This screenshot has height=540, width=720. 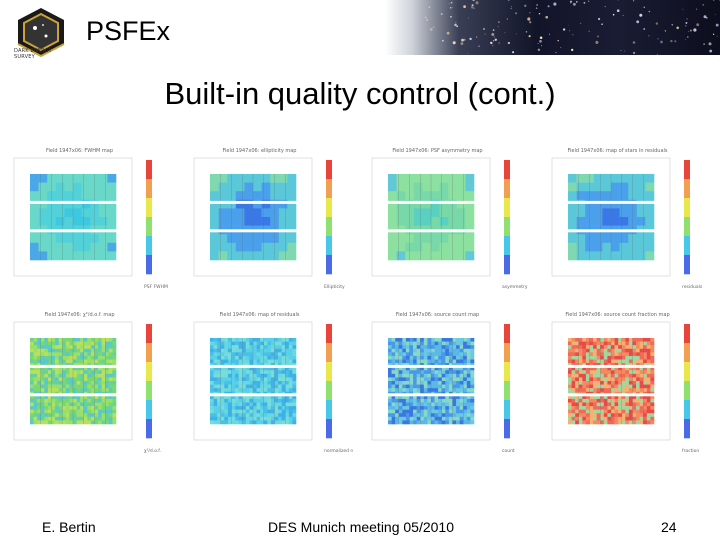 I want to click on qc-map-title: Field 1947x06: ellipticity map, so click(x=259, y=151).